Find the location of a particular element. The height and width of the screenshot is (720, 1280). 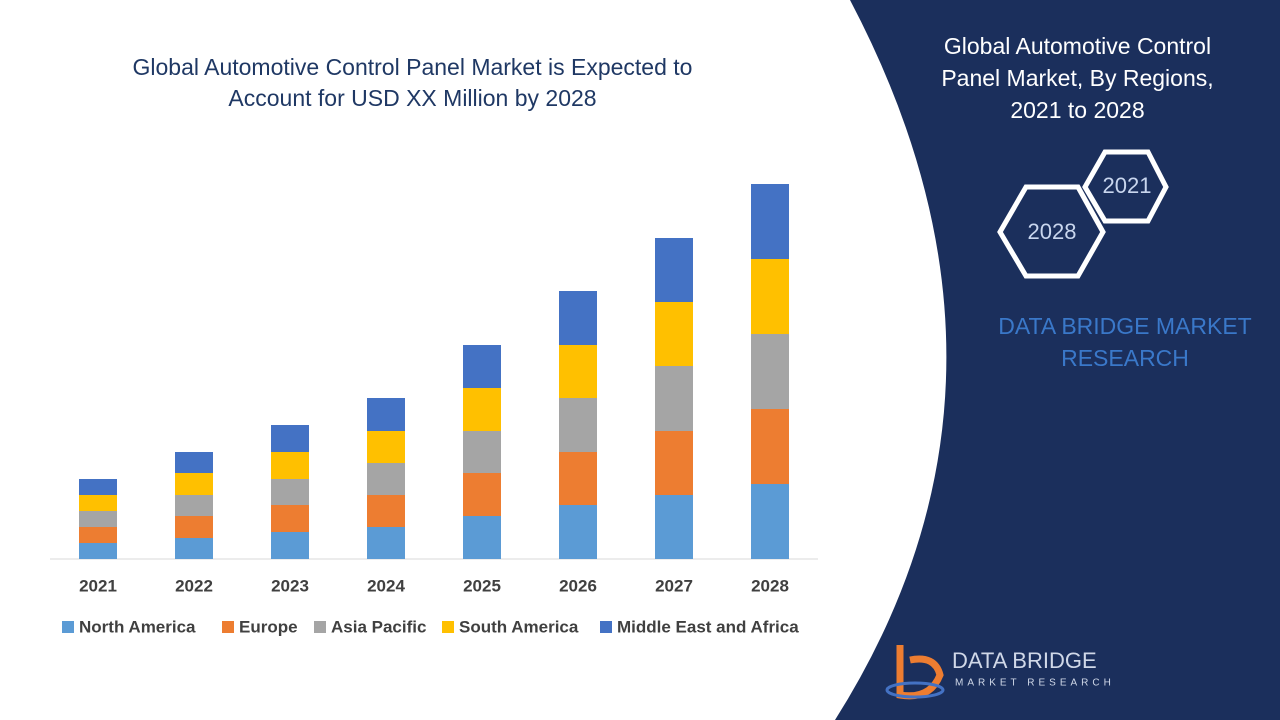

legend-label: Europe is located at coordinates (268, 626).